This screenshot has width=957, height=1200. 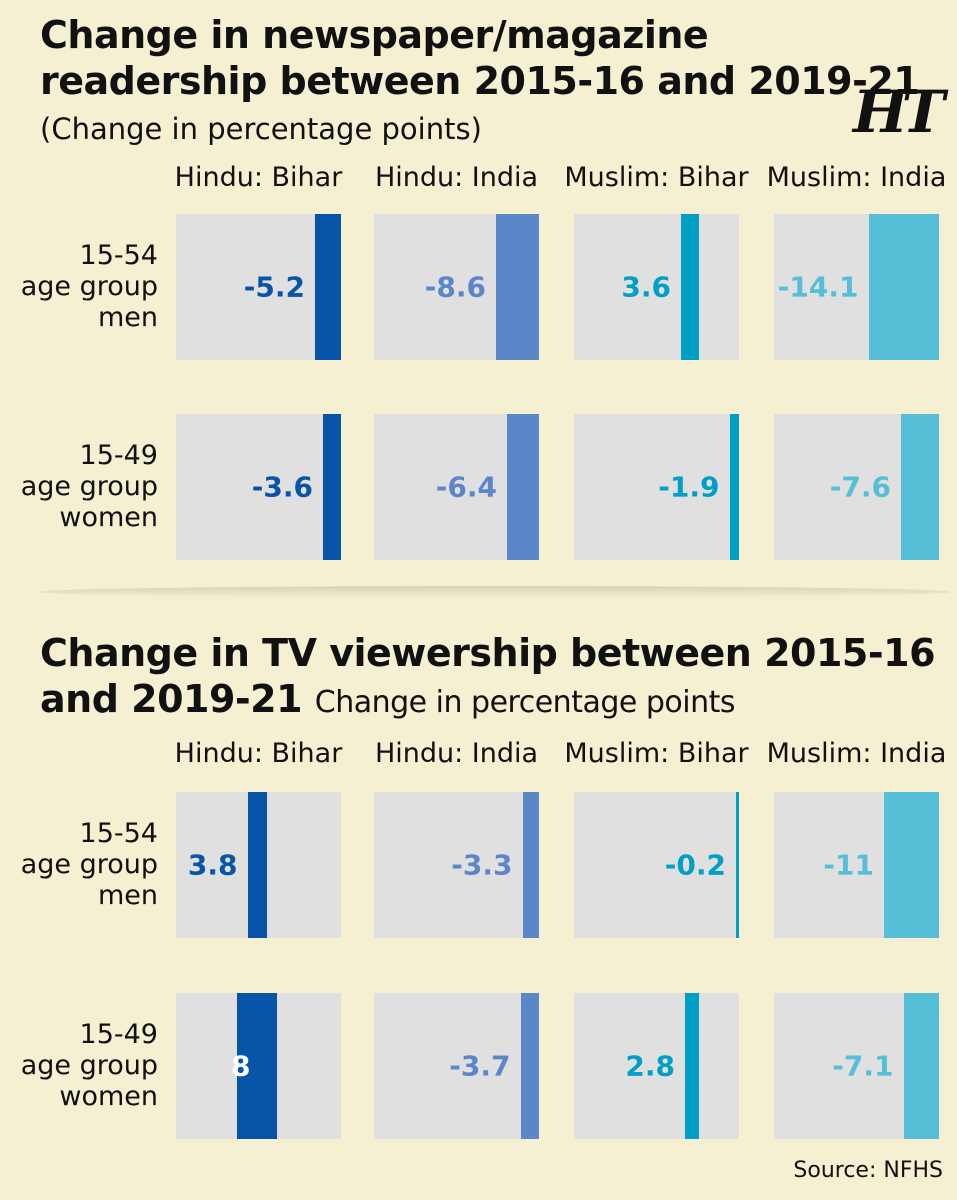 I want to click on chart-panel: 2.8, so click(x=656, y=1066).